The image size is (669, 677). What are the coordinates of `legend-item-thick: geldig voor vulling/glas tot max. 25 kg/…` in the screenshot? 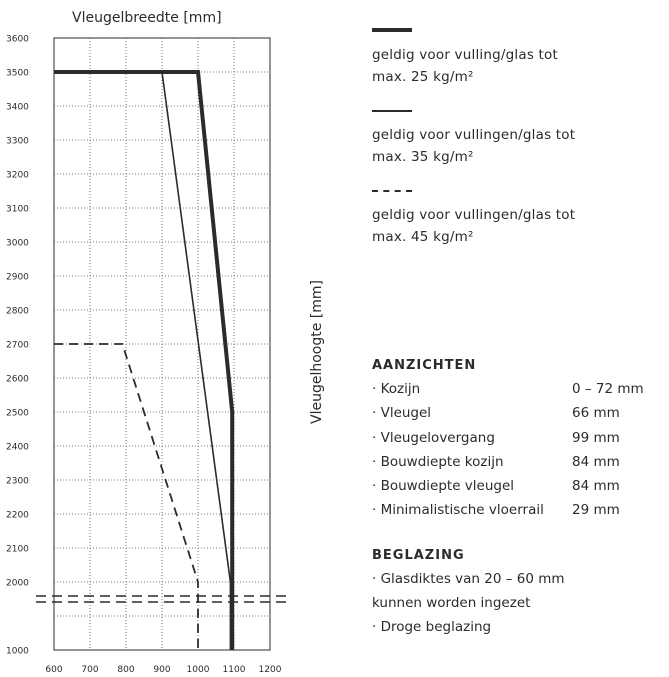 It's located at (517, 58).